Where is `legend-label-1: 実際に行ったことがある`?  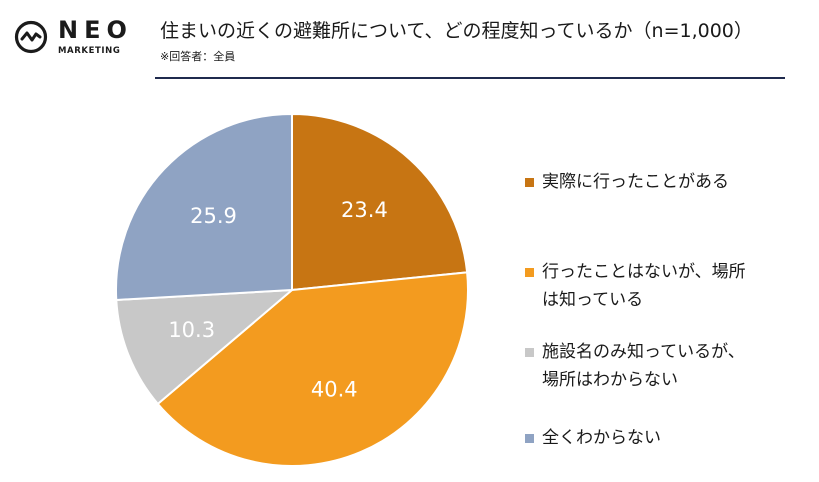 legend-label-1: 実際に行ったことがある is located at coordinates (635, 182).